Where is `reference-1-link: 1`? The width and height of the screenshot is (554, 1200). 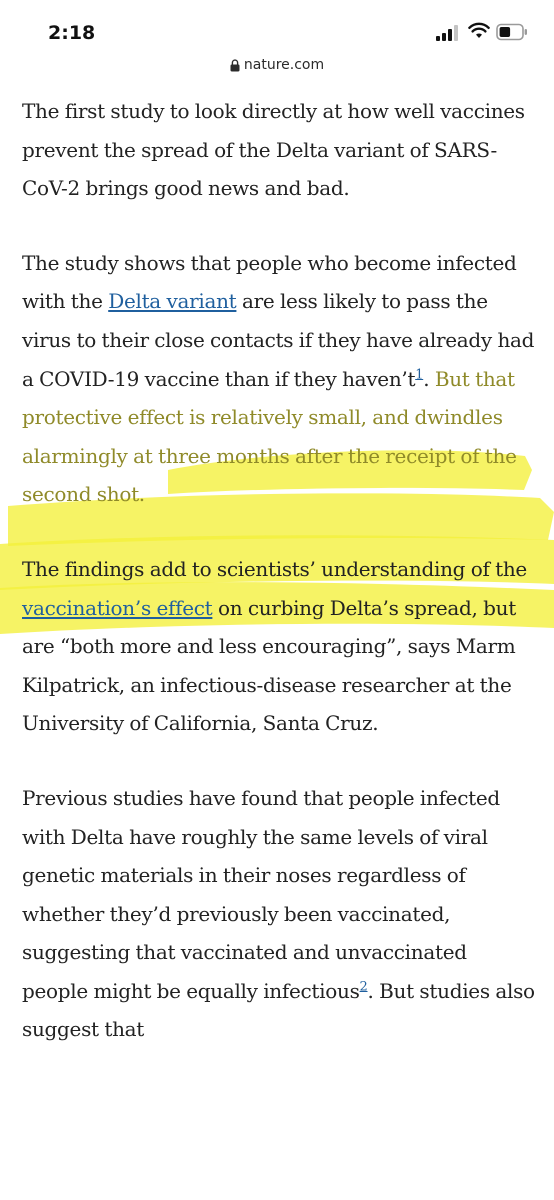
reference-1-link: 1 is located at coordinates (419, 374).